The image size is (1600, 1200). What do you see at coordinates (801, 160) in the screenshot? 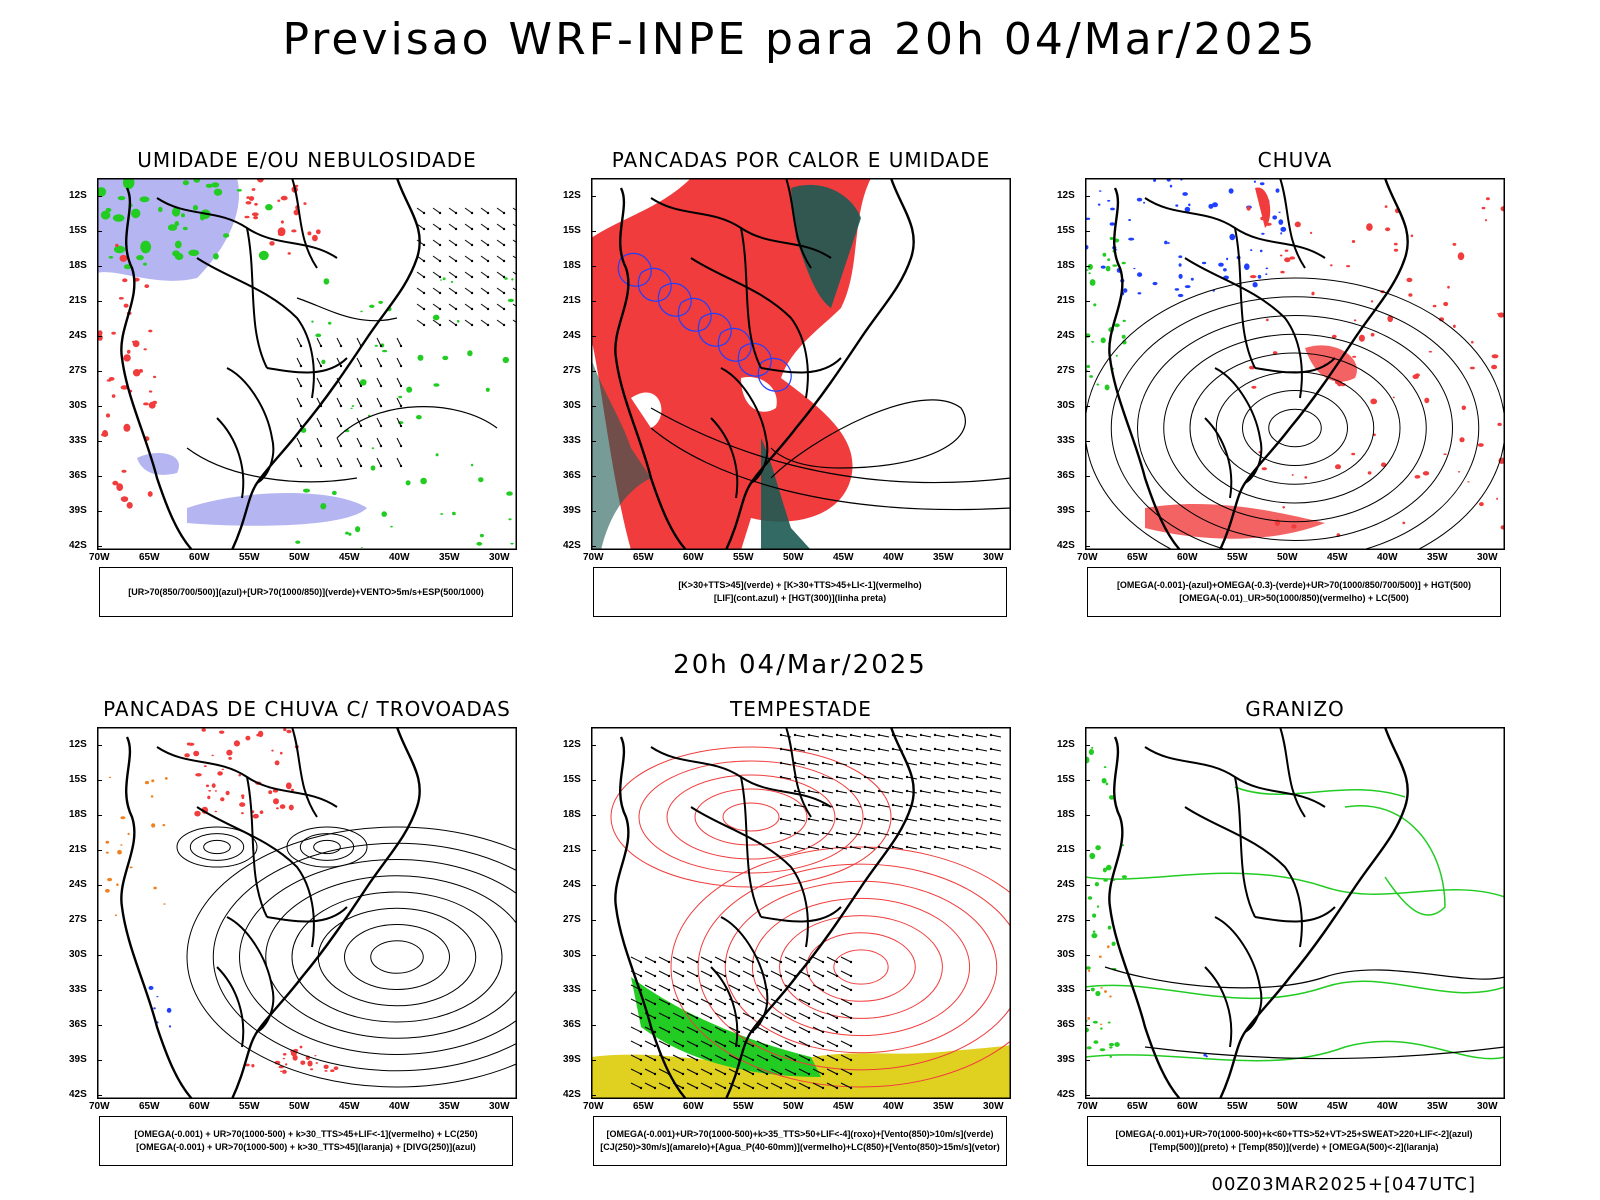
I see `panel-title: PANCADAS POR CALOR E UMIDADE` at bounding box center [801, 160].